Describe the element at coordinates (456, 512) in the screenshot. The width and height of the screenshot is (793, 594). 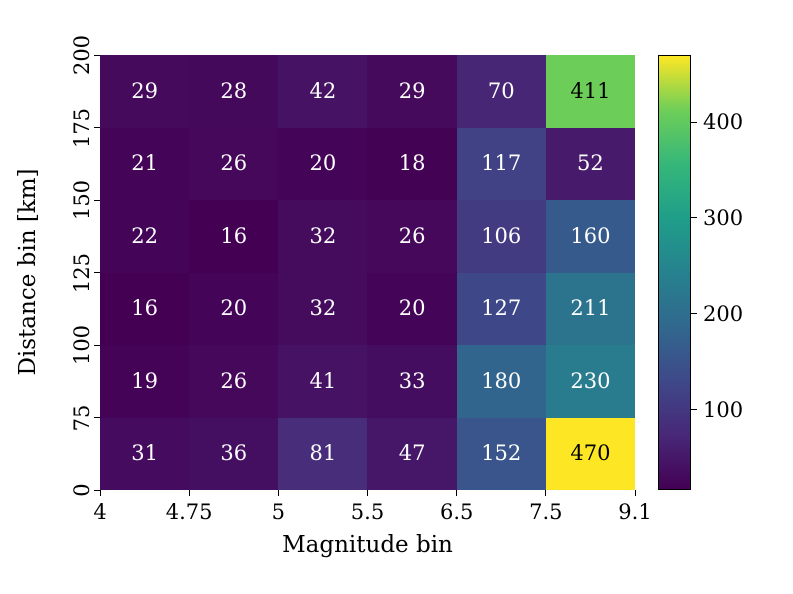
I see `x-tick-label: 6.5` at that location.